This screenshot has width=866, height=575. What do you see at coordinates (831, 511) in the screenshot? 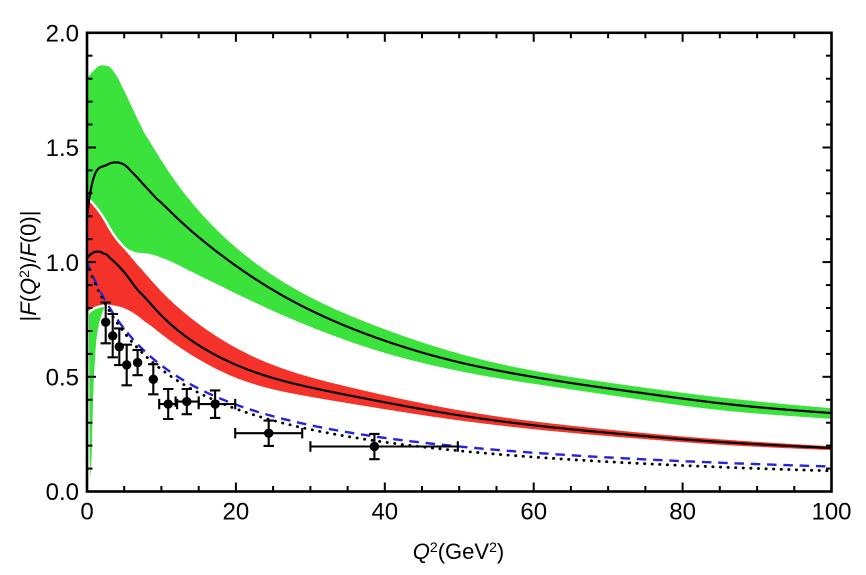
I see `svg-text: 100` at bounding box center [831, 511].